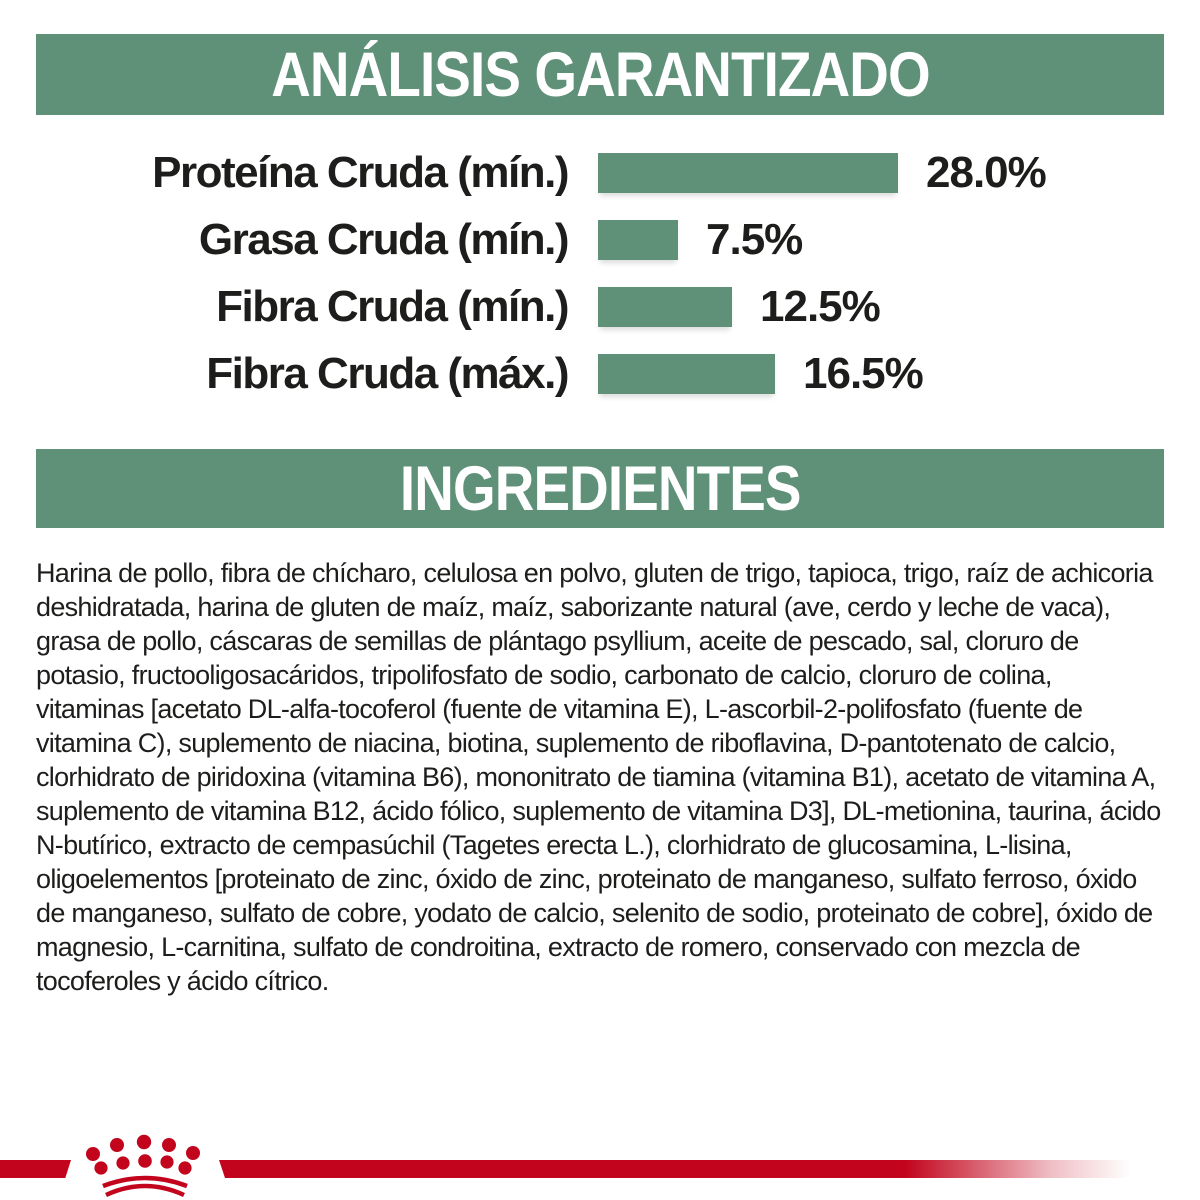 This screenshot has width=1200, height=1200. I want to click on chart-value-label: 7.5%, so click(754, 239).